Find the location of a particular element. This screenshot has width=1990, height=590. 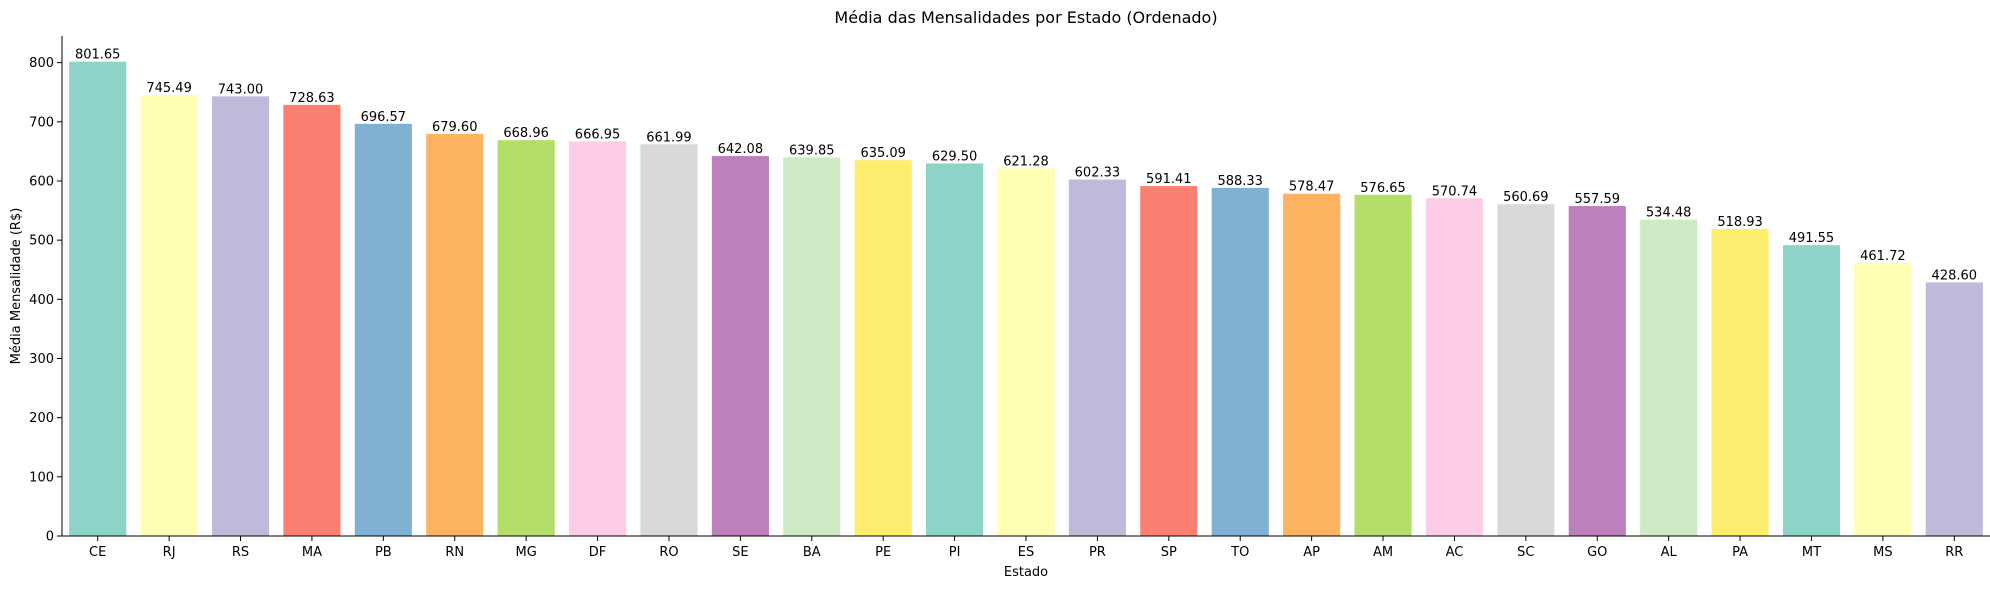

x-tick-label-am: AM is located at coordinates (1383, 552).